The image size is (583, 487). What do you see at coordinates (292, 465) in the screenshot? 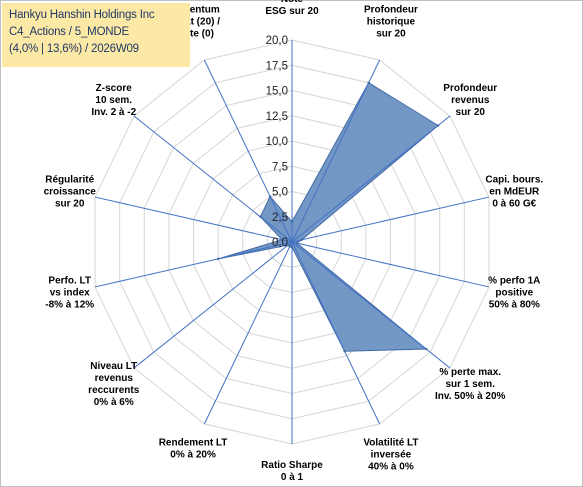
I see `axis-label-line: Ratio Sharpe` at bounding box center [292, 465].